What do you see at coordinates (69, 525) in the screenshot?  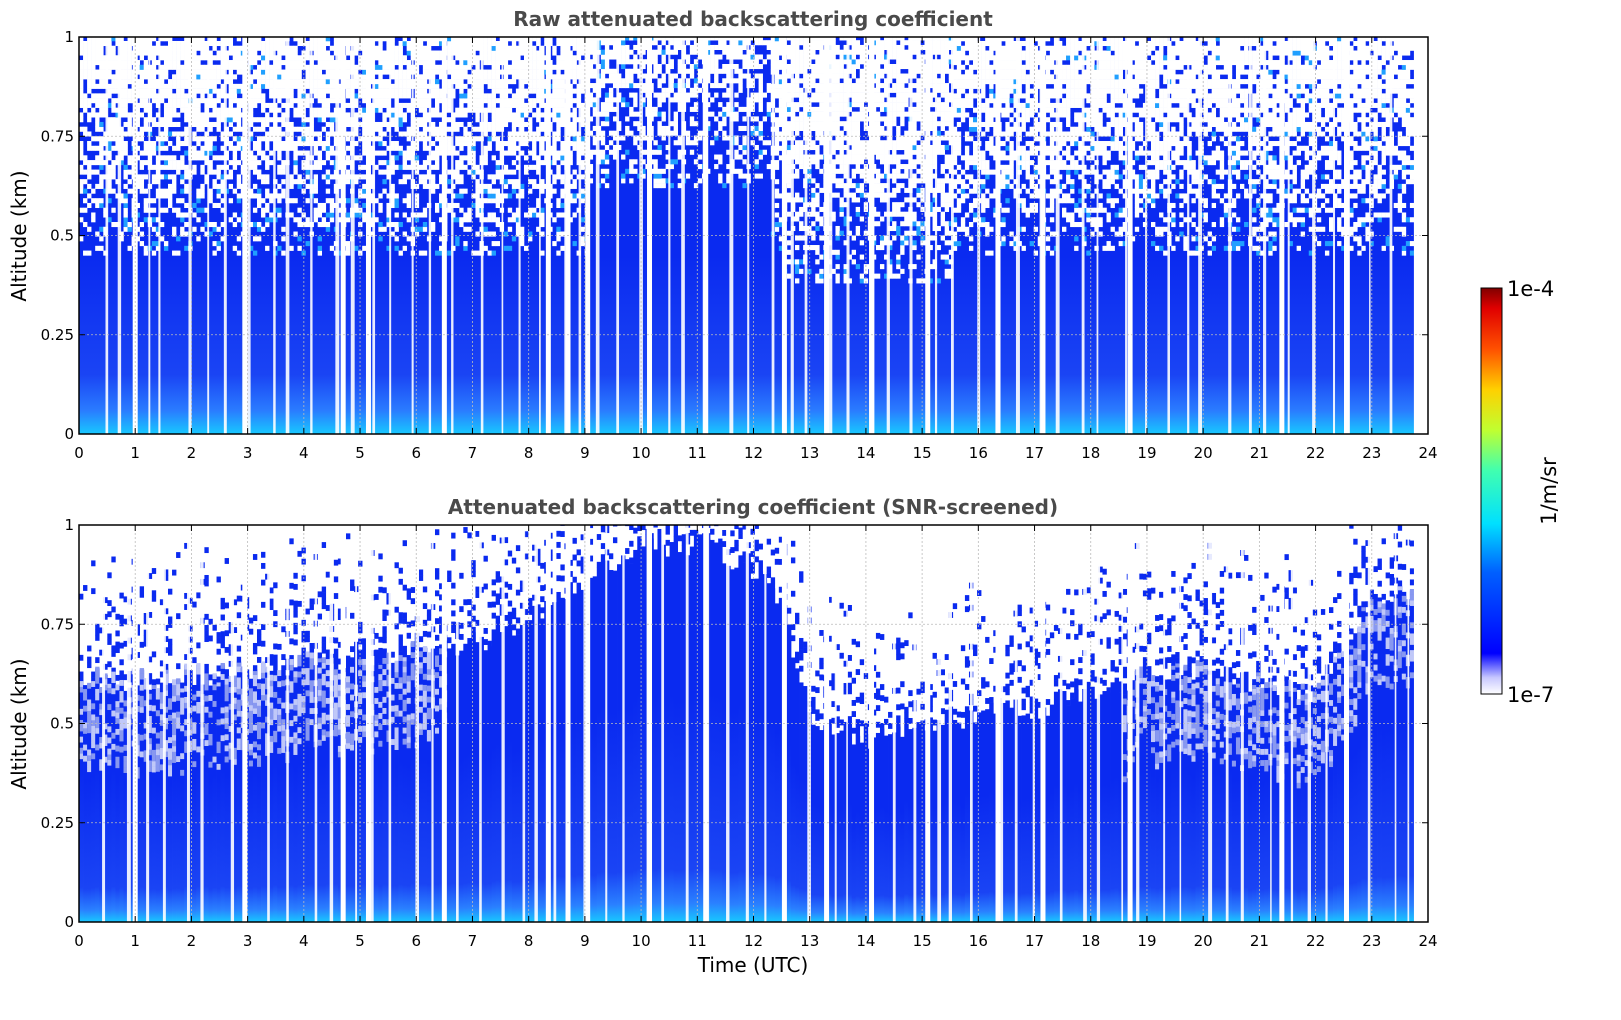 I see `screened-y-tick-label: 1` at bounding box center [69, 525].